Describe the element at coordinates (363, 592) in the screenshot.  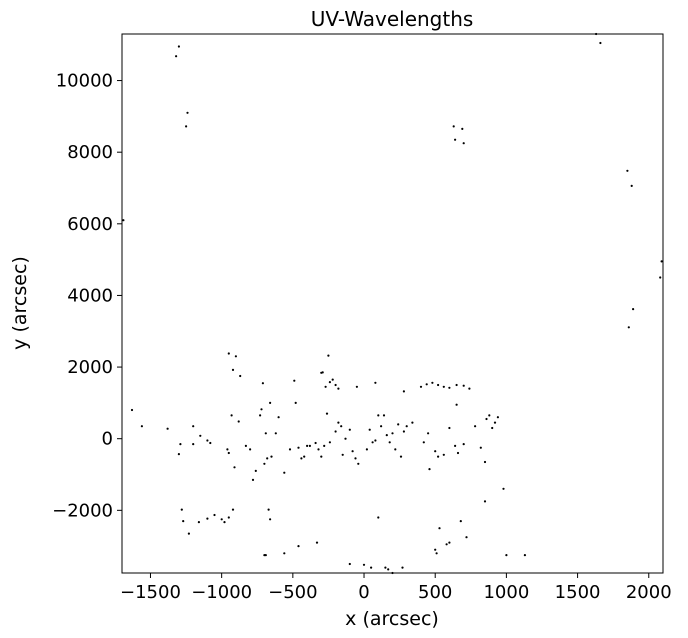
I see `x-tick-label: 0` at that location.